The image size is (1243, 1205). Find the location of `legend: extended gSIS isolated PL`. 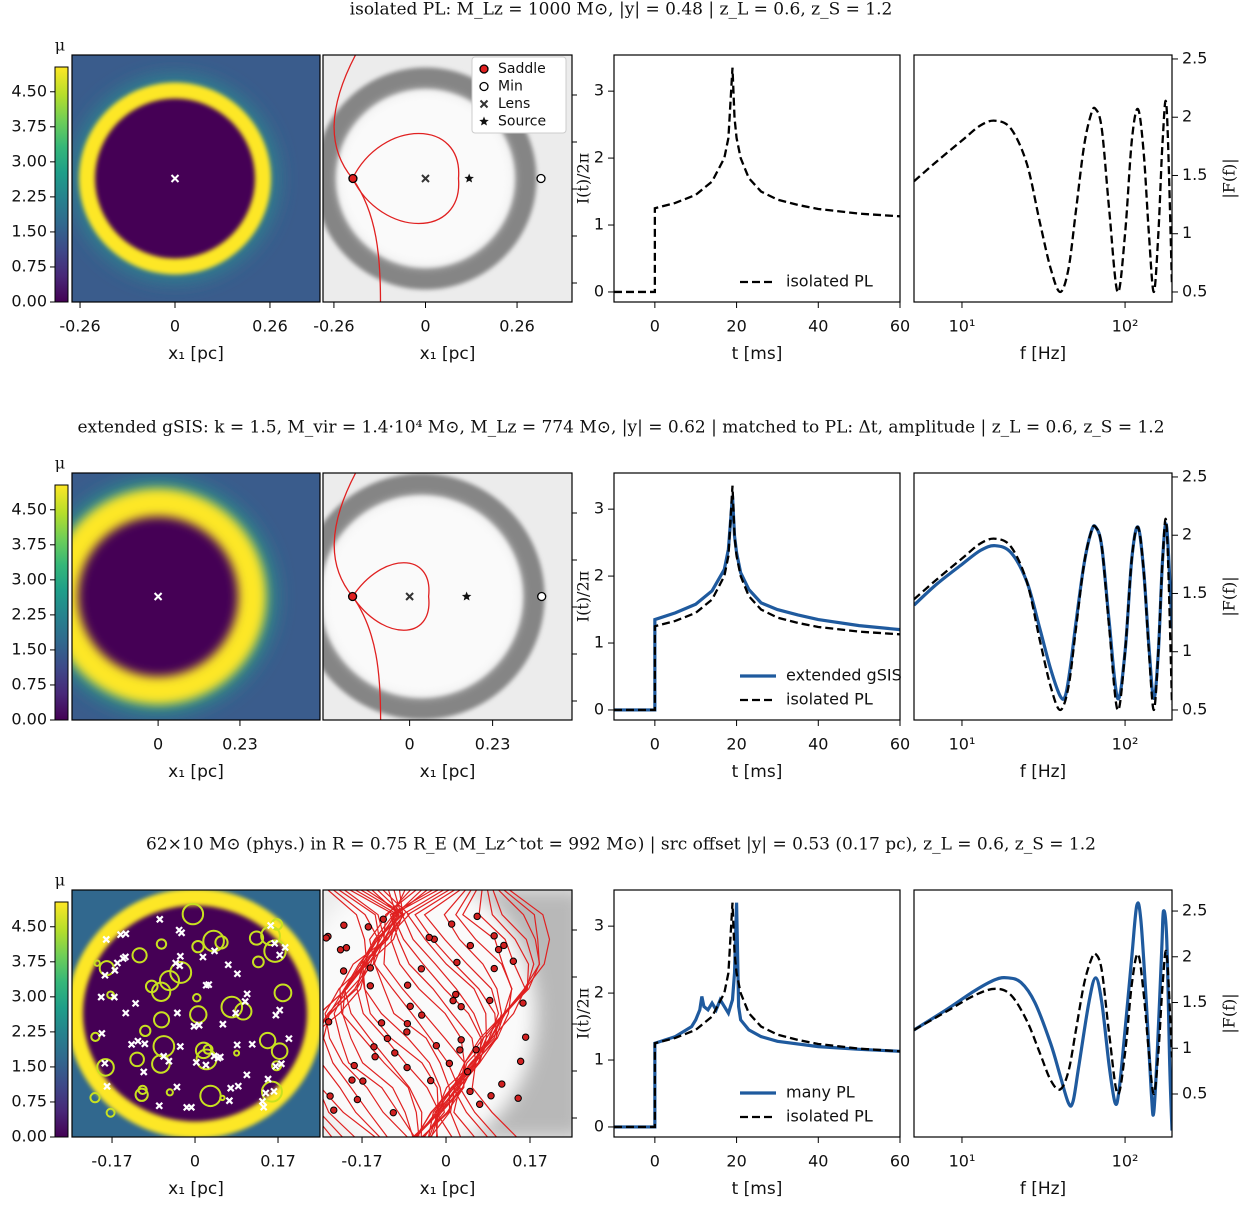

legend: extended gSIS isolated PL is located at coordinates (821, 687).